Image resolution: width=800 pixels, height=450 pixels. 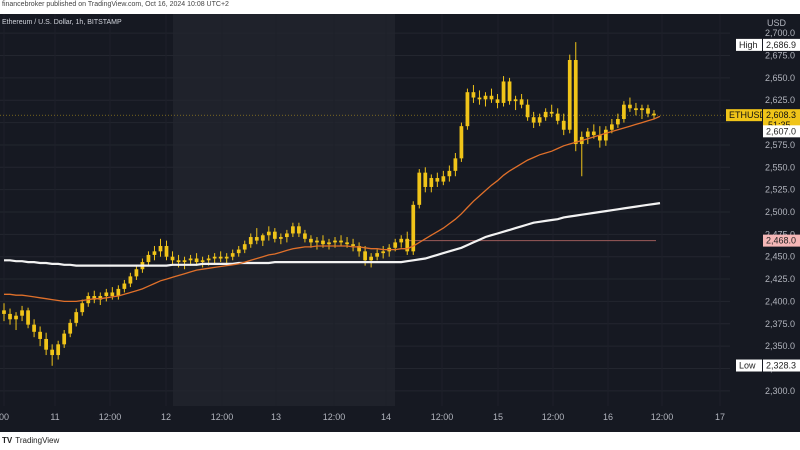 I want to click on brand-name: TradingView, so click(x=37, y=440).